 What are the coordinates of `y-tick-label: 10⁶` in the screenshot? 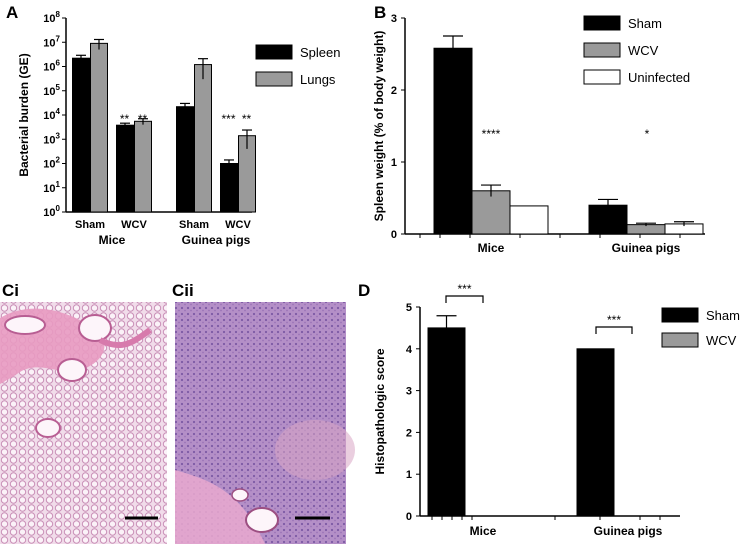 It's located at (51, 66).